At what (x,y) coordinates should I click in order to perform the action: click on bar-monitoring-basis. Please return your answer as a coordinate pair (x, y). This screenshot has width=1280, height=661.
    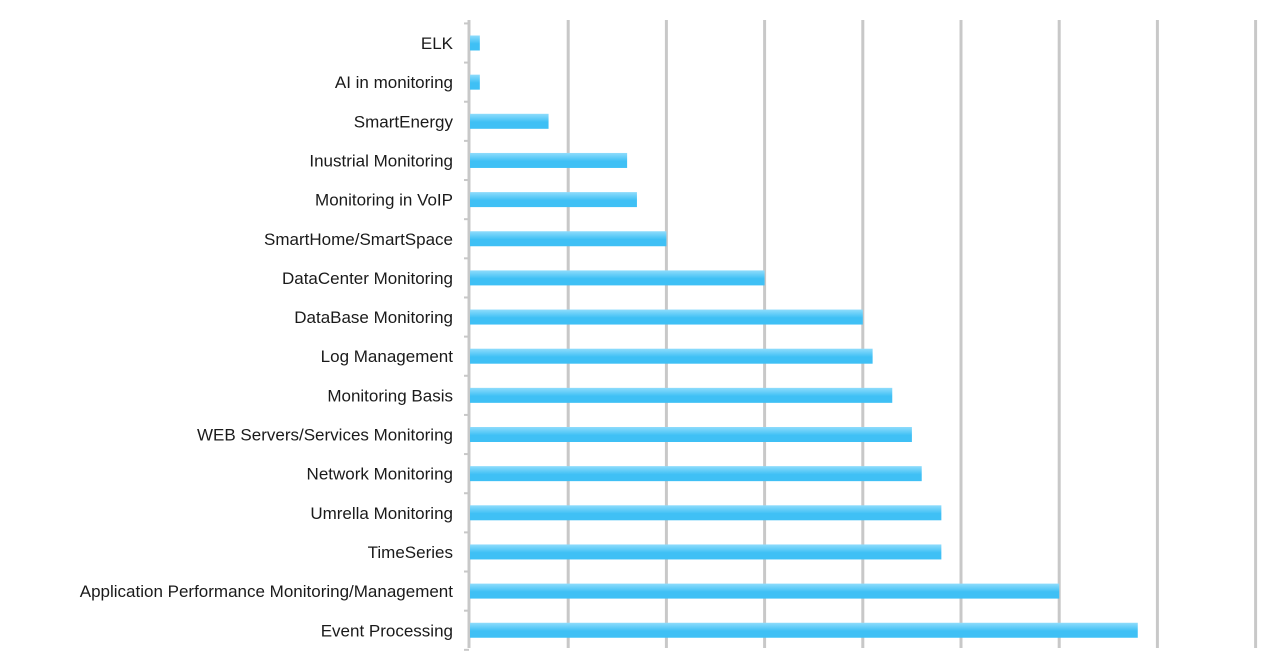
    Looking at the image, I should click on (681, 395).